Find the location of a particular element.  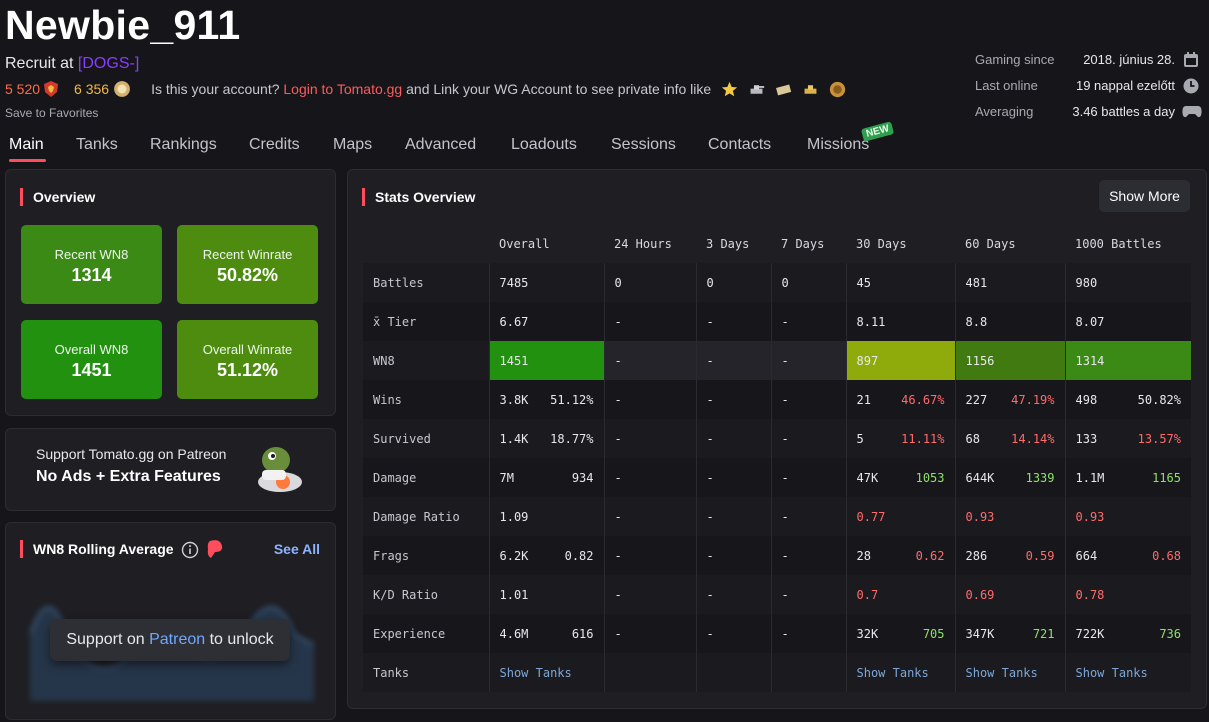

gold-tank-icon is located at coordinates (810, 89).